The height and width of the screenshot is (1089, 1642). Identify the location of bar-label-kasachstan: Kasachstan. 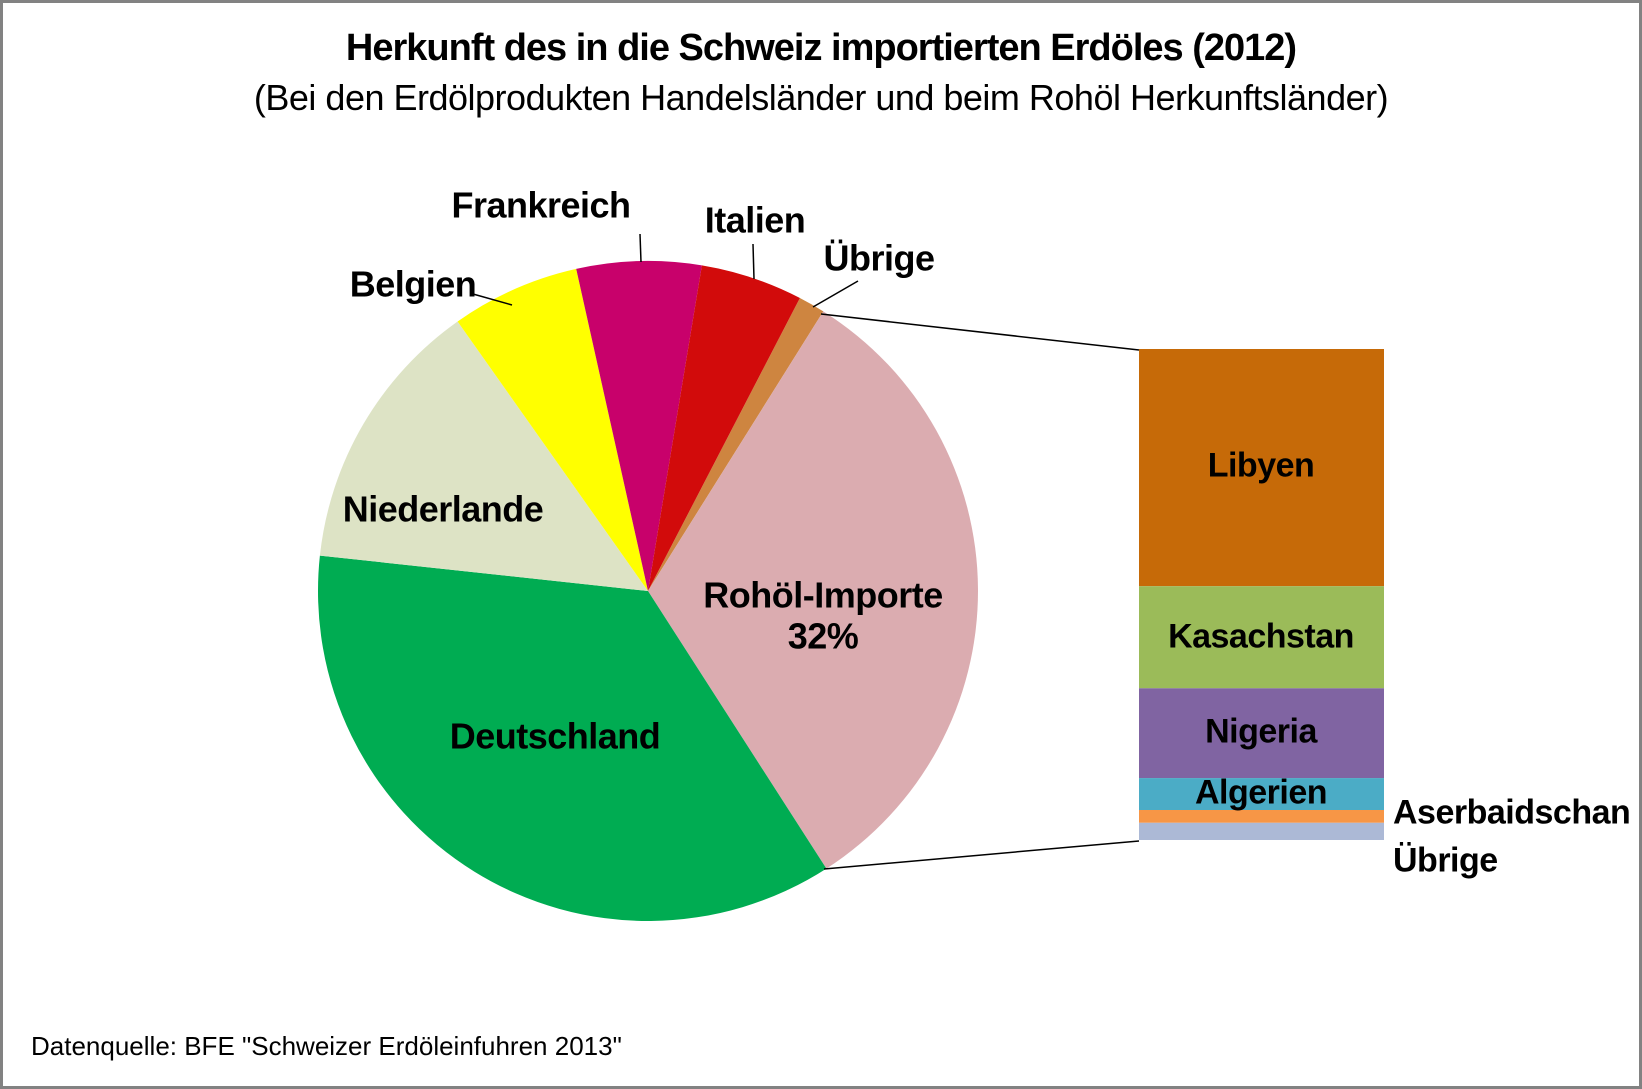
(1261, 636).